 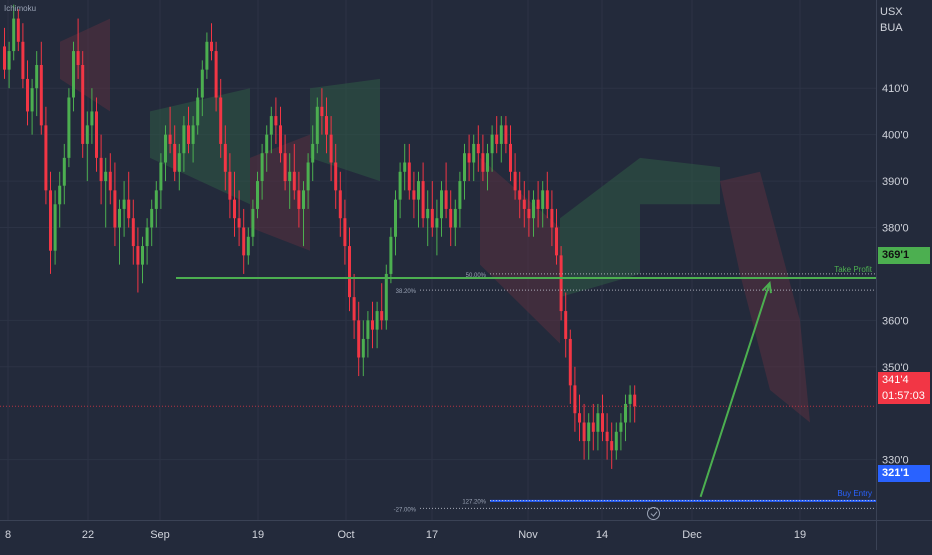 What do you see at coordinates (800, 535) in the screenshot?
I see `x-tick-label-9: 19` at bounding box center [800, 535].